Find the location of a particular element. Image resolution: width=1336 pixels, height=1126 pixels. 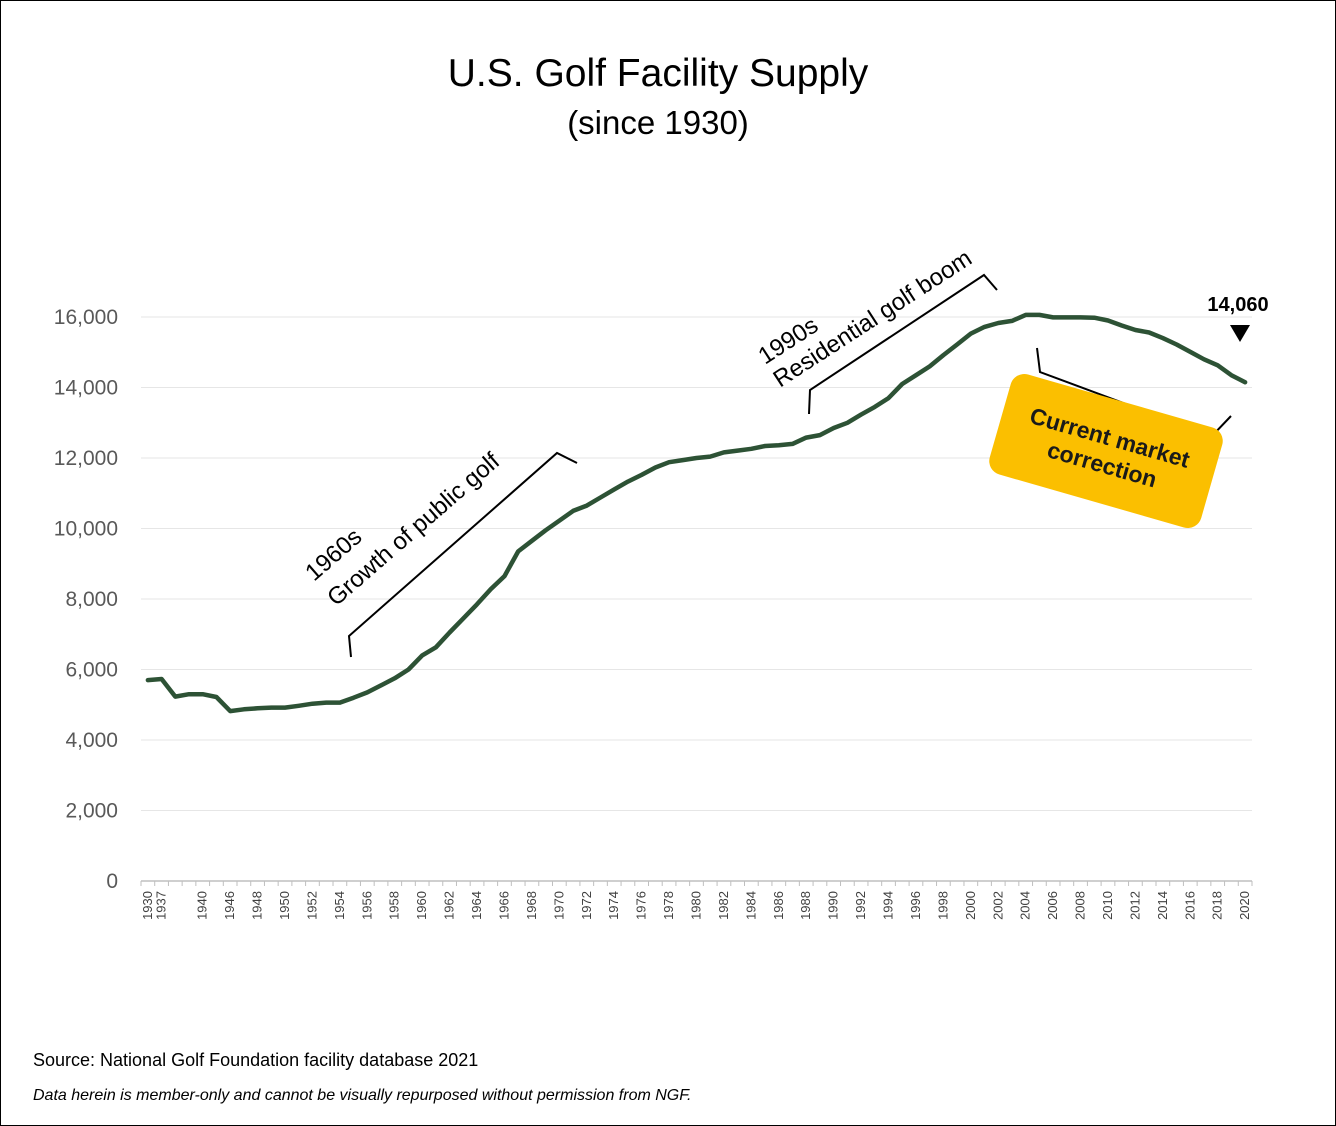

x-tick-label: 1986 is located at coordinates (778, 905).